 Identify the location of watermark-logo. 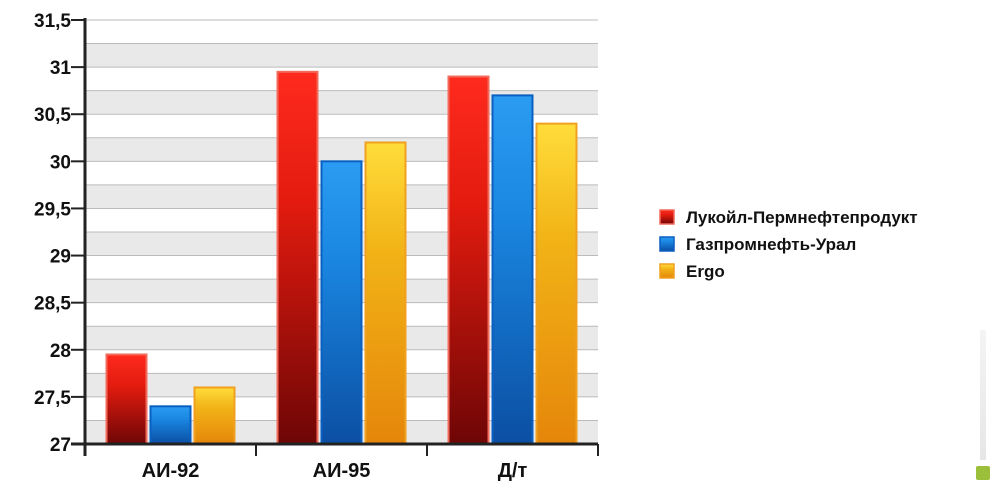
(983, 473).